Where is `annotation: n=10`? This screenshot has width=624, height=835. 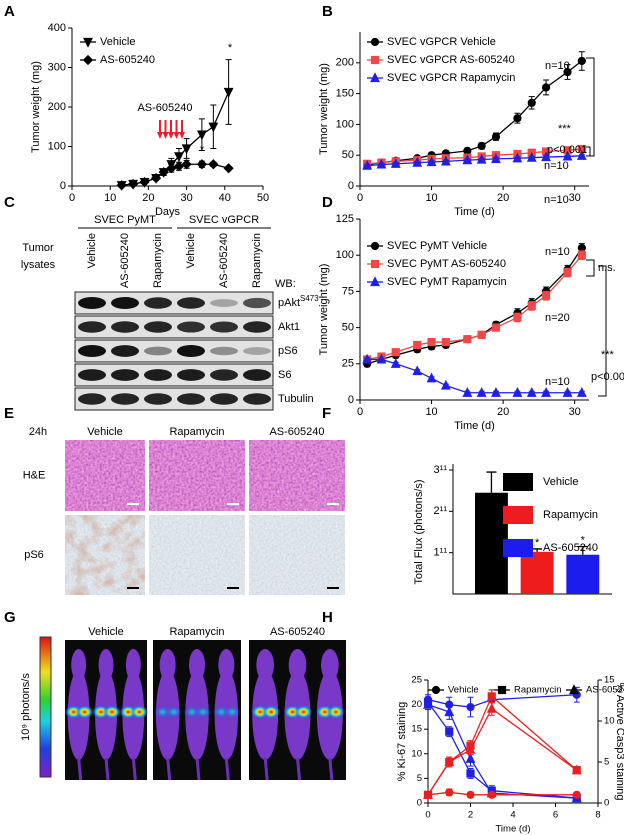
annotation: n=10 is located at coordinates (557, 66).